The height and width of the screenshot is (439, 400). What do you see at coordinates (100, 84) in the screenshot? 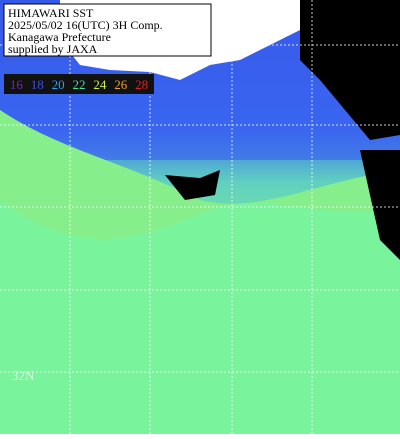
I see `colorbar-label: 24` at bounding box center [100, 84].